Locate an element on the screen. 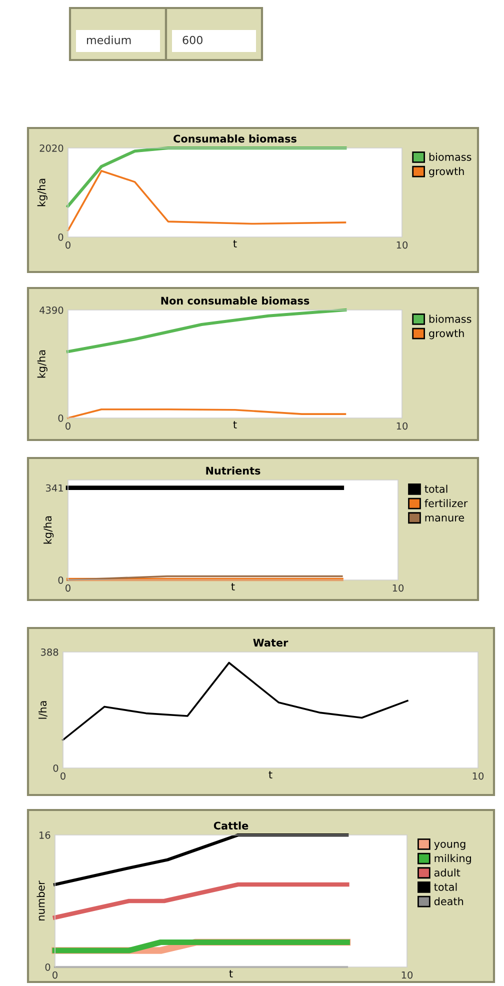 Image resolution: width=504 pixels, height=986 pixels. text: 600 is located at coordinates (192, 40).